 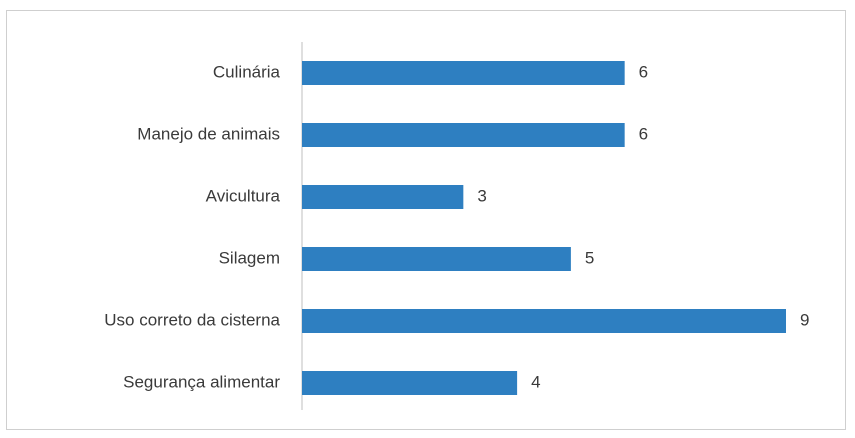 What do you see at coordinates (804, 319) in the screenshot?
I see `value-label: 9` at bounding box center [804, 319].